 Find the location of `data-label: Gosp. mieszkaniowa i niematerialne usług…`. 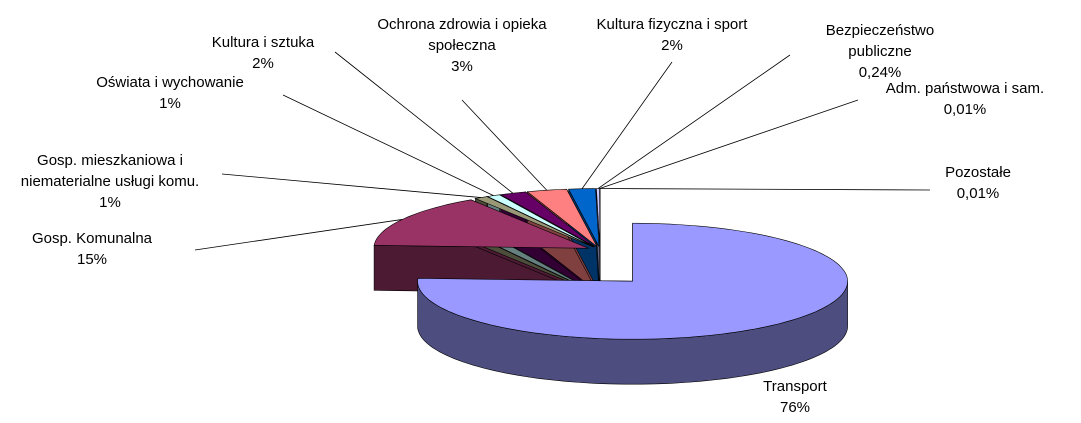

data-label: Gosp. mieszkaniowa i niematerialne usług… is located at coordinates (110, 181).